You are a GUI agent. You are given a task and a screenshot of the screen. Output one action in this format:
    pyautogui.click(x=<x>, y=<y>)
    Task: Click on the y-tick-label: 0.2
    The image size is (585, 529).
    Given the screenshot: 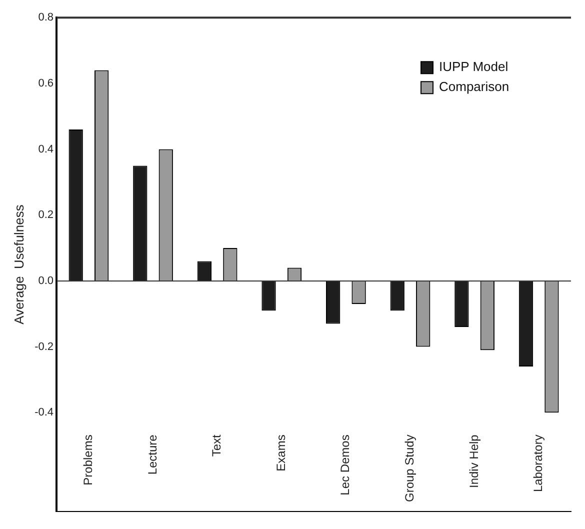 What is the action you would take?
    pyautogui.click(x=46, y=215)
    